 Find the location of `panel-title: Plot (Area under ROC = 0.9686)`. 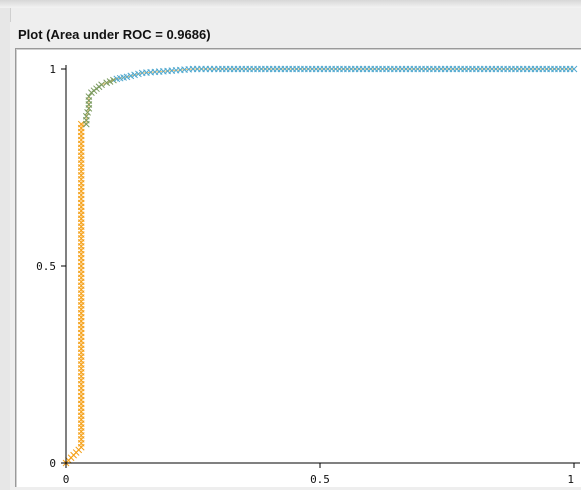

panel-title: Plot (Area under ROC = 0.9686) is located at coordinates (114, 34).